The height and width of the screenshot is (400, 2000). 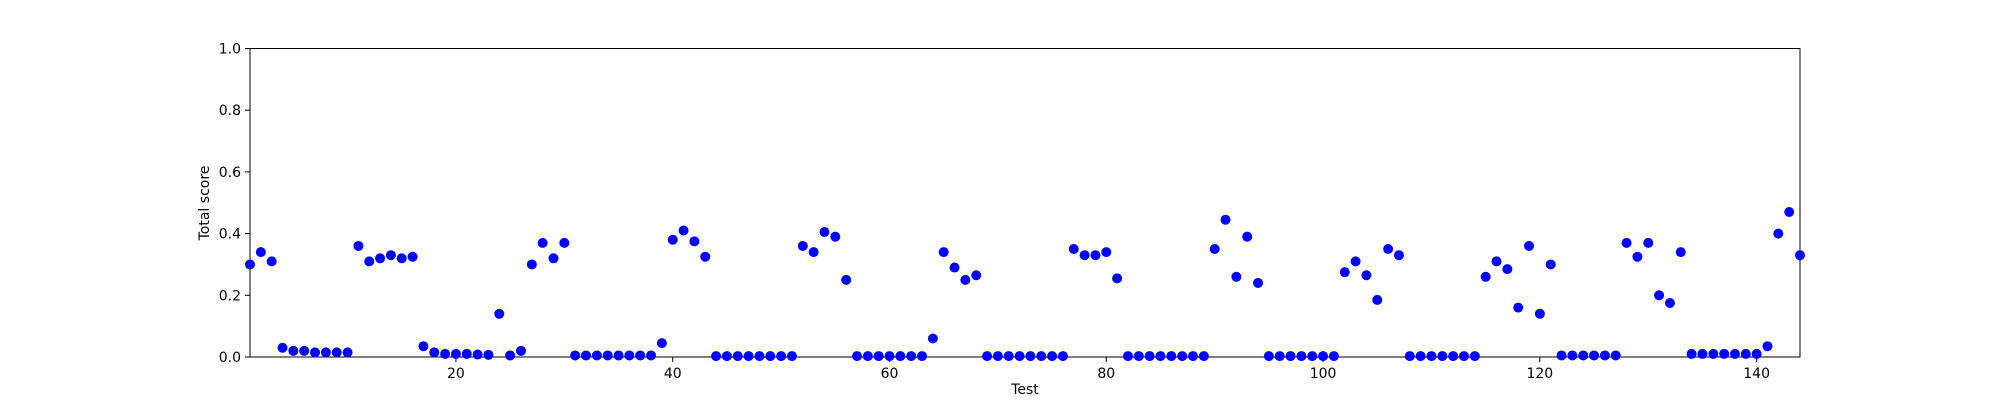 I want to click on y-tick-label: 0.2, so click(x=230, y=296).